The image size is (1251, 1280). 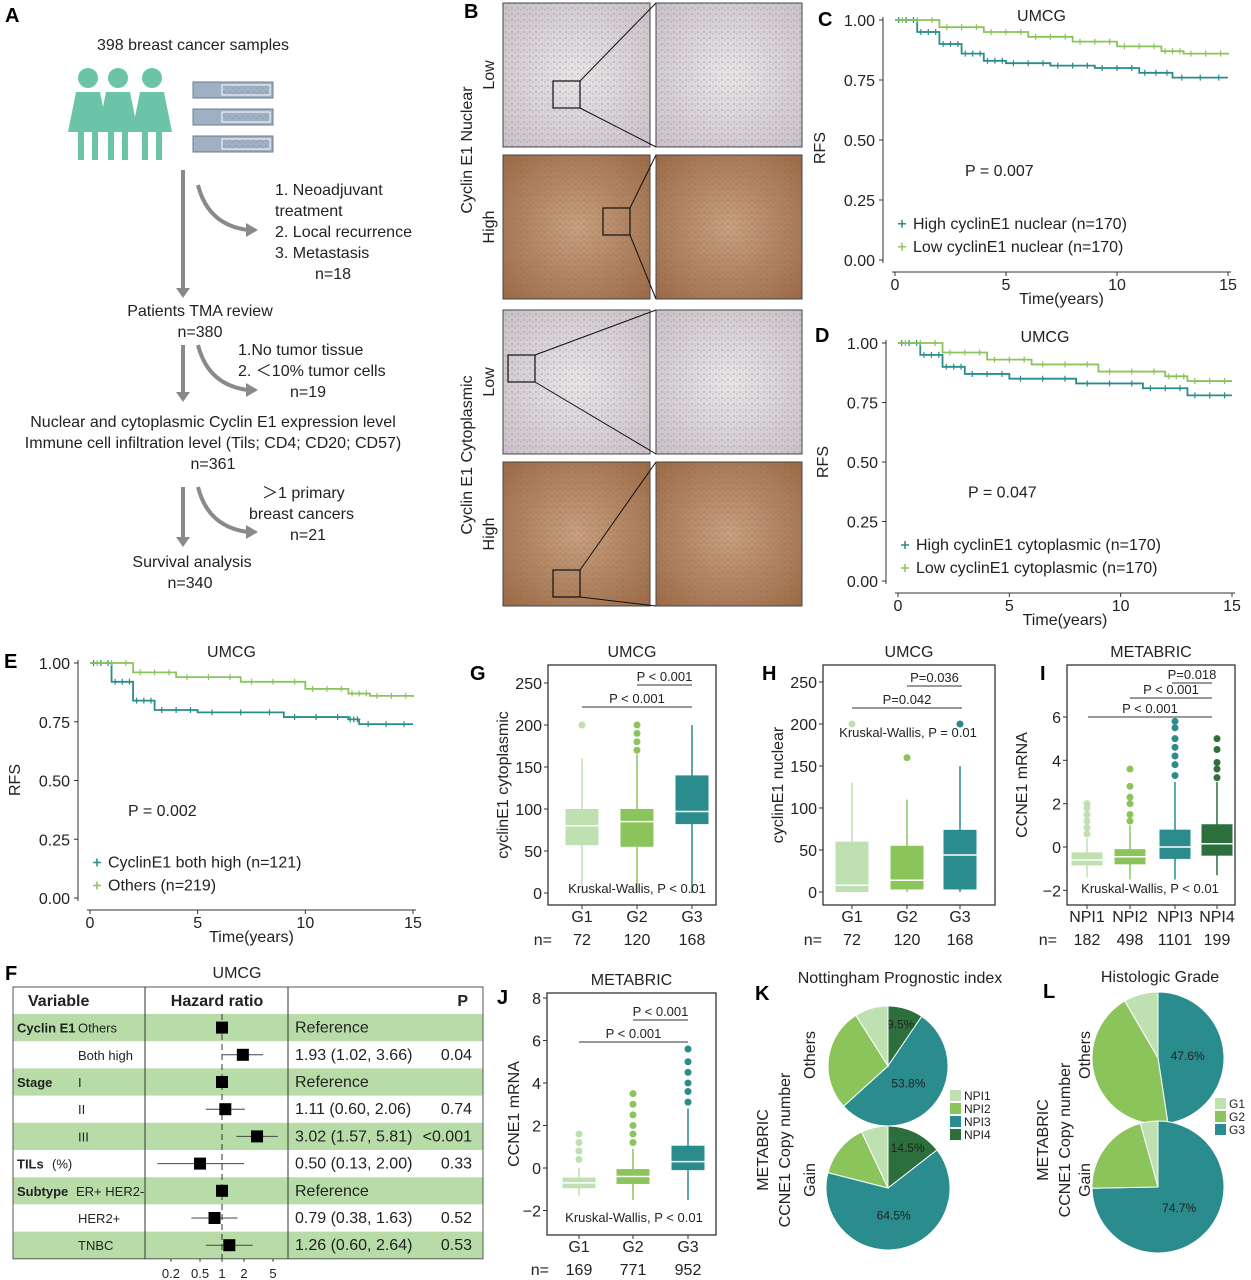 I want to click on group-label: Gain, so click(x=810, y=1180).